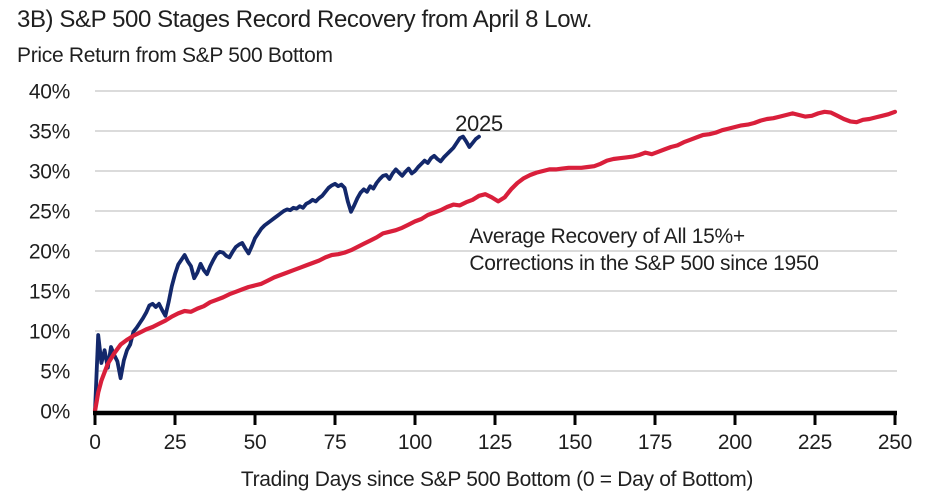 The width and height of the screenshot is (949, 501). I want to click on x-tick-label-0: 0, so click(94, 442).